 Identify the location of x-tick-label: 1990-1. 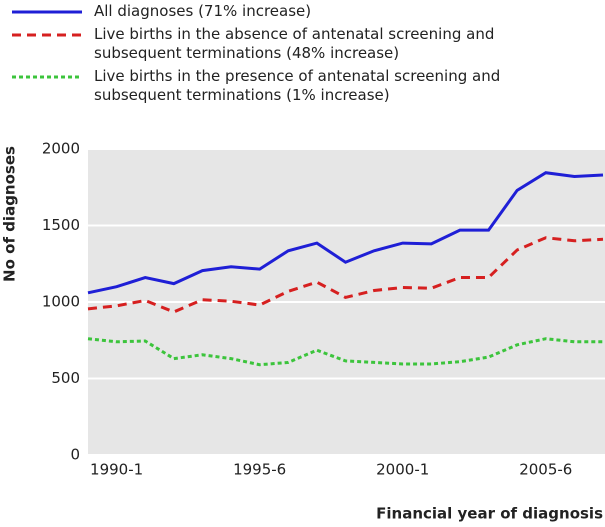
(116, 470).